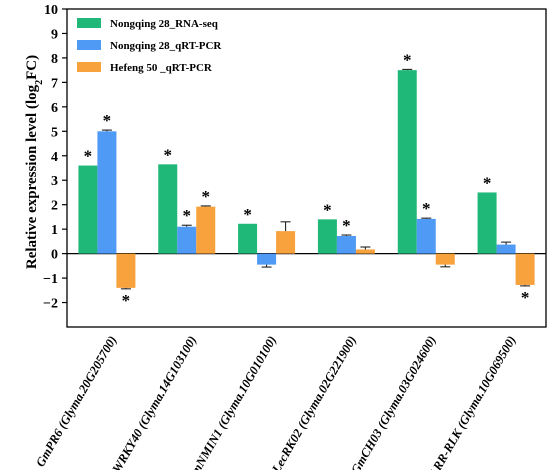  I want to click on category-label: GmWRKY40 (Glyma.14G103100), so click(149, 402).